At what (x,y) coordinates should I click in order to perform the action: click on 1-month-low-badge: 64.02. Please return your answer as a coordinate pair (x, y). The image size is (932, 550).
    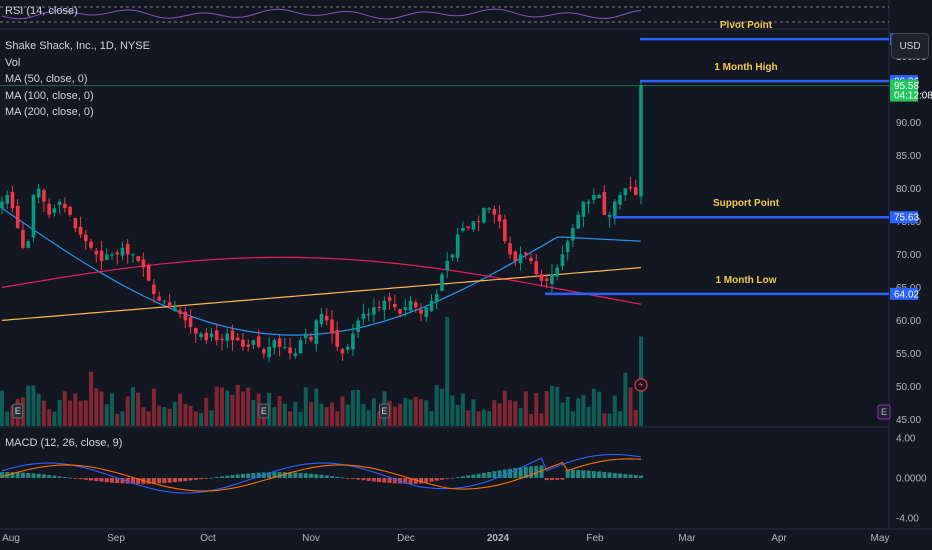
    Looking at the image, I should click on (904, 294).